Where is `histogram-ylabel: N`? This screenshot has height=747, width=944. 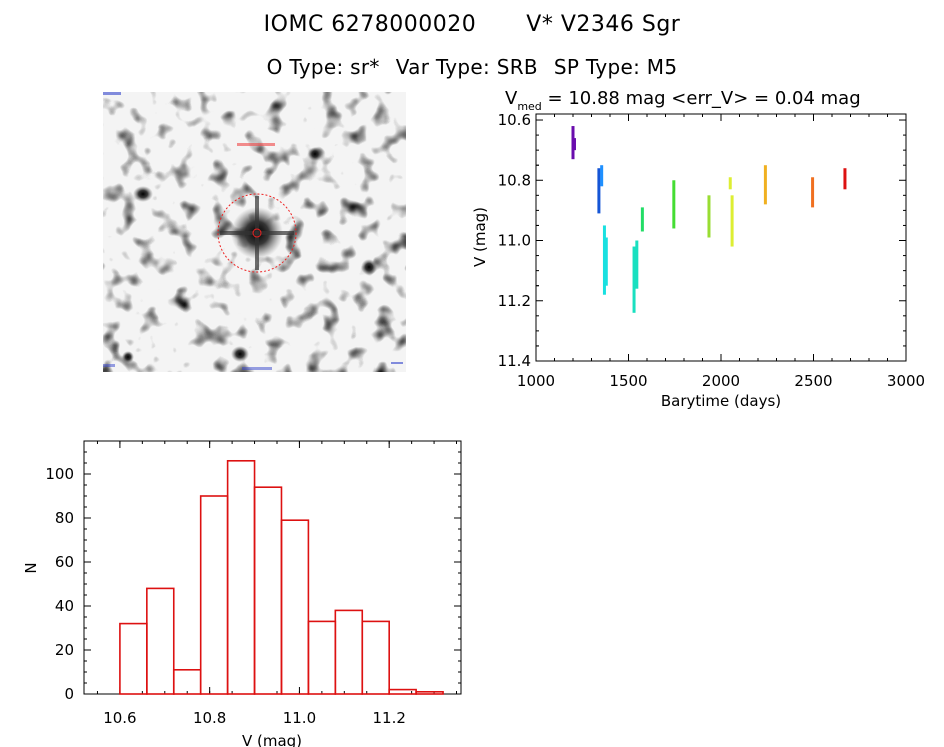
histogram-ylabel: N is located at coordinates (31, 567).